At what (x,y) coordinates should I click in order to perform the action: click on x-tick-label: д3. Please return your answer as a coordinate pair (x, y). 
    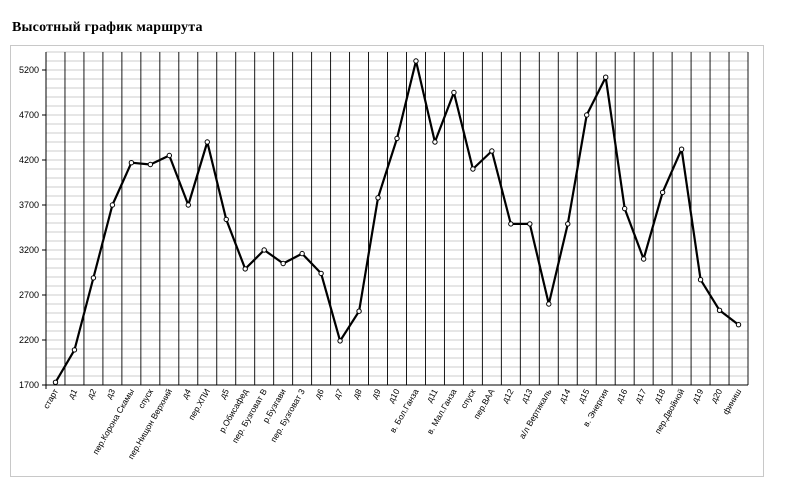
    Looking at the image, I should click on (111, 394).